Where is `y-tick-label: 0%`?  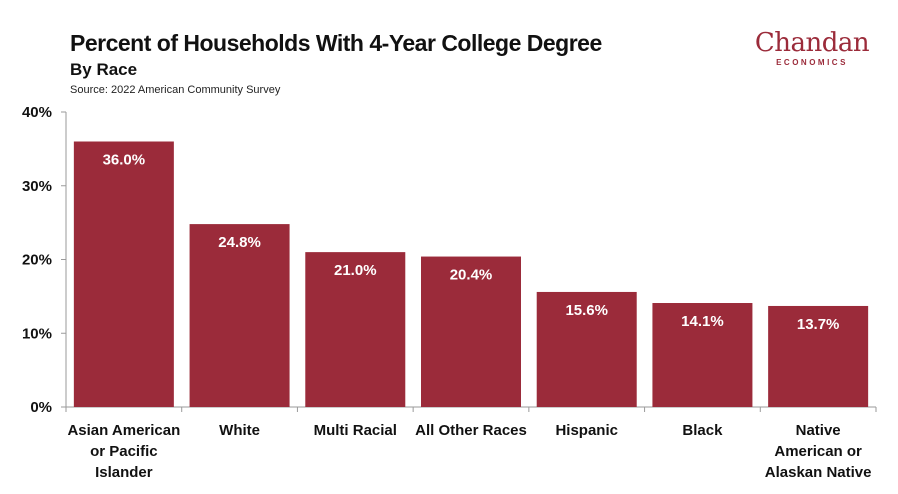 y-tick-label: 0% is located at coordinates (41, 407).